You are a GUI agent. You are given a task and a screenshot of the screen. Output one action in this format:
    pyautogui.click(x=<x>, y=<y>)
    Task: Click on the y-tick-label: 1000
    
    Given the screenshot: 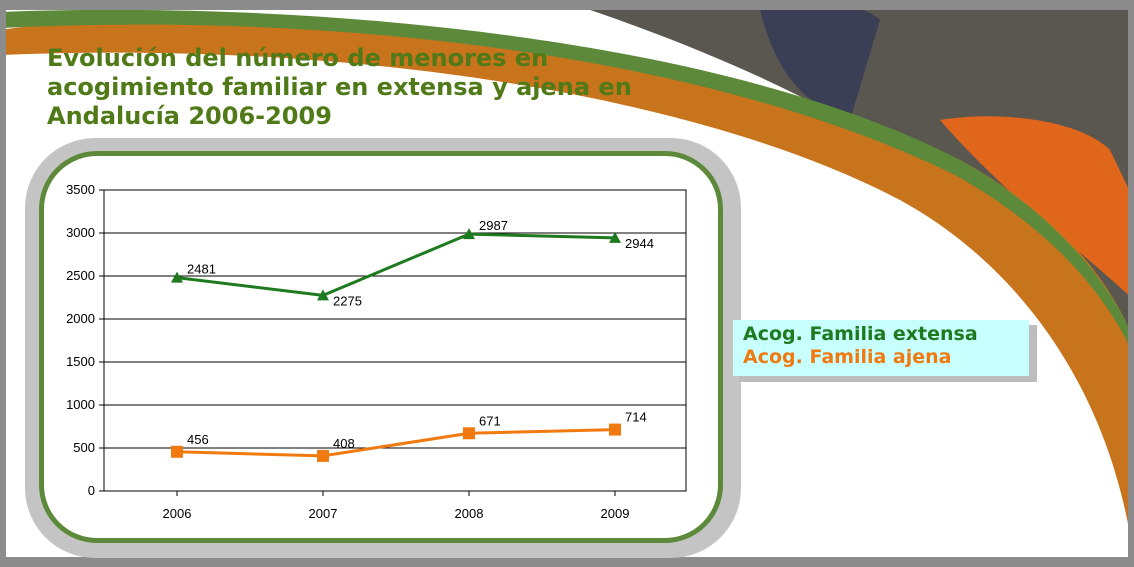 What is the action you would take?
    pyautogui.click(x=80, y=404)
    